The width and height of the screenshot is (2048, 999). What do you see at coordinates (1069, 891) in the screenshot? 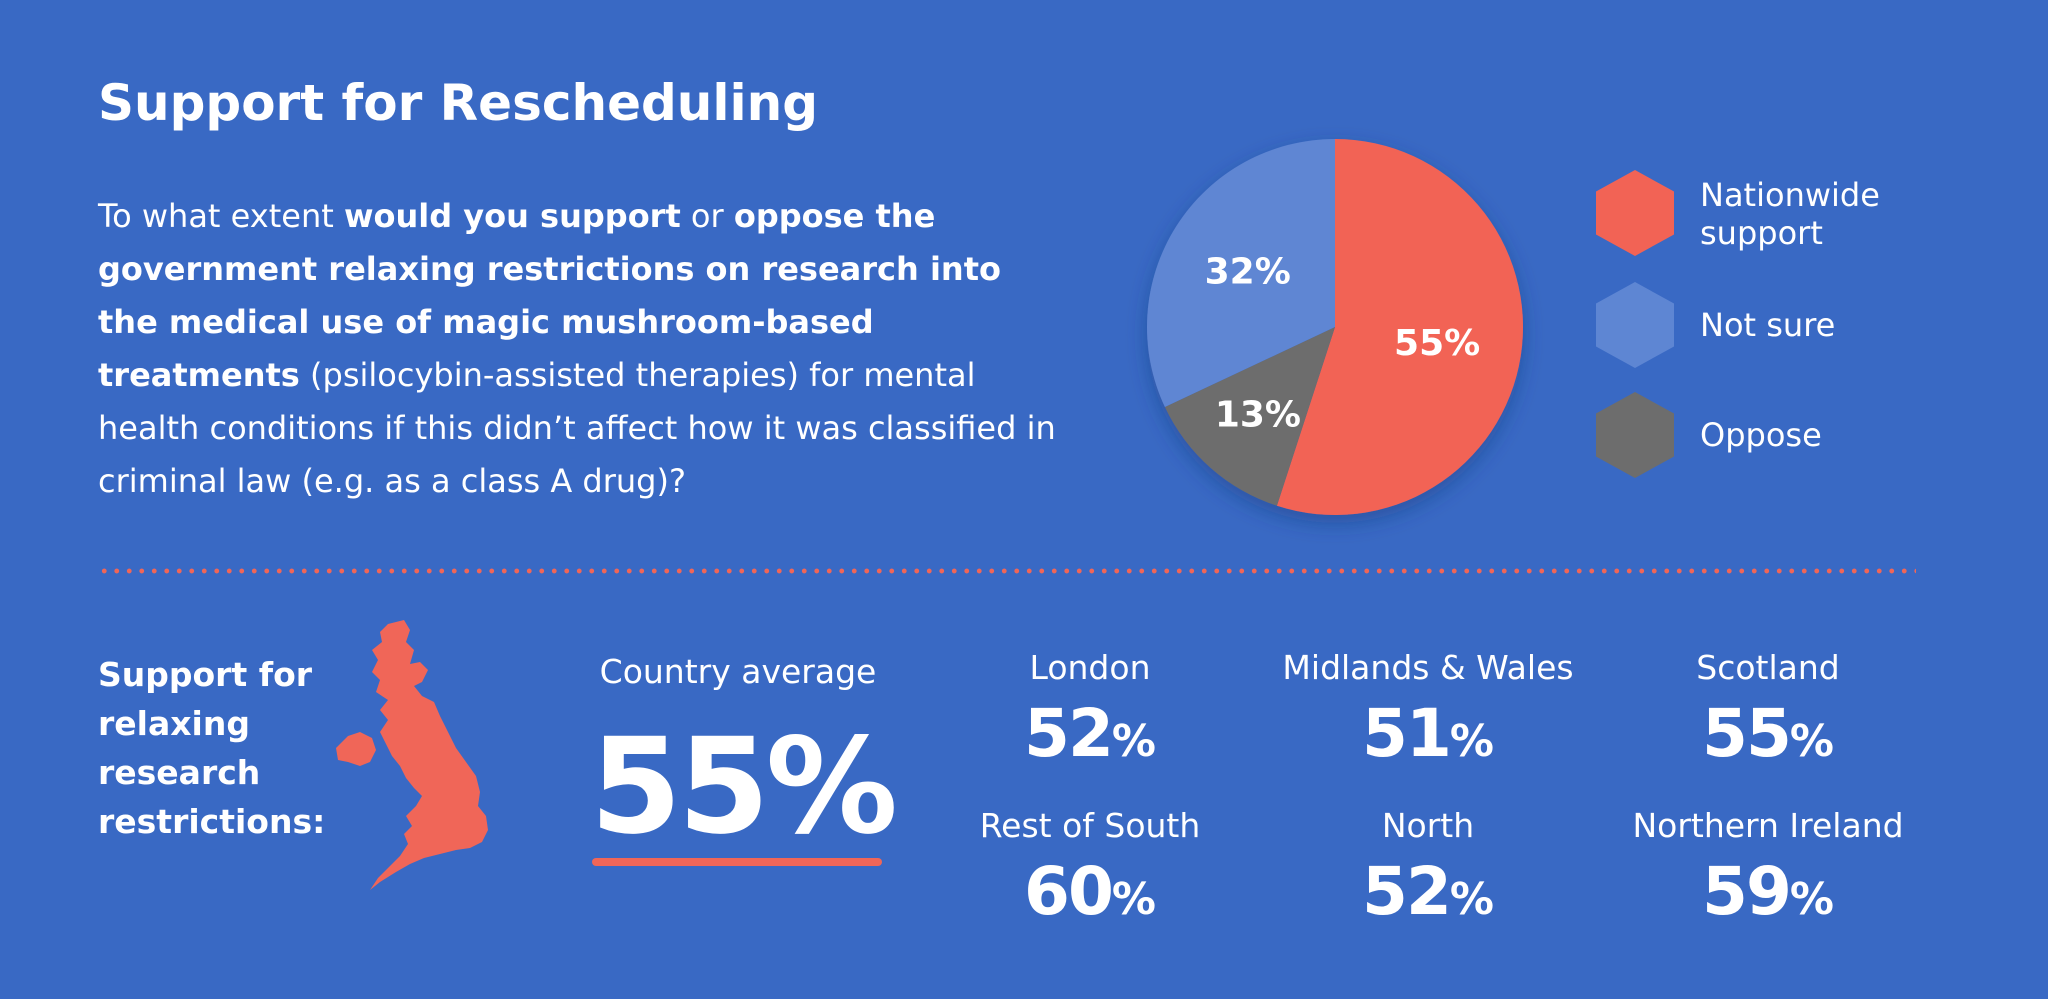
I see `region-number: 60` at bounding box center [1069, 891].